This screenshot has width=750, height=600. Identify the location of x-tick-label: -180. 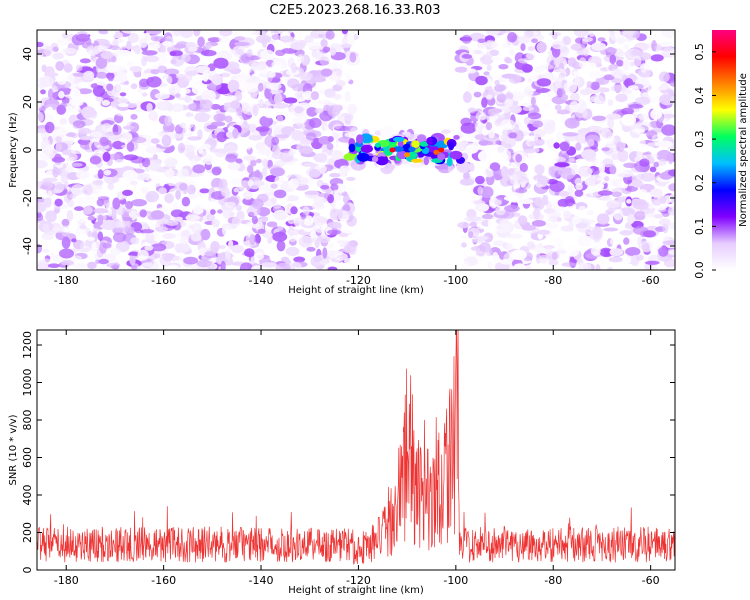
(66, 580).